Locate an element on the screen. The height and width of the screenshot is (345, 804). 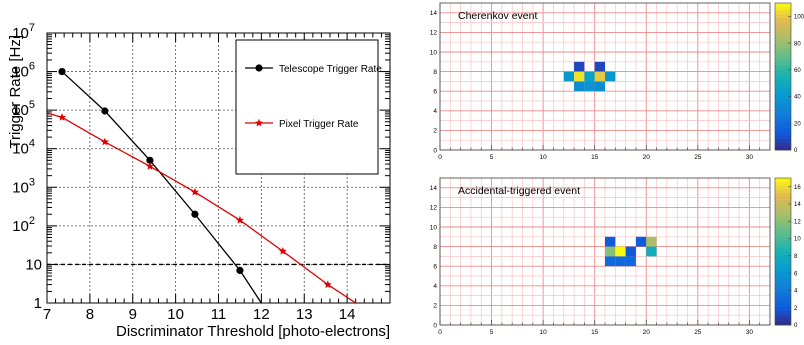
y-axis-title: Trigger Rate [Hz] is located at coordinates (15, 92).